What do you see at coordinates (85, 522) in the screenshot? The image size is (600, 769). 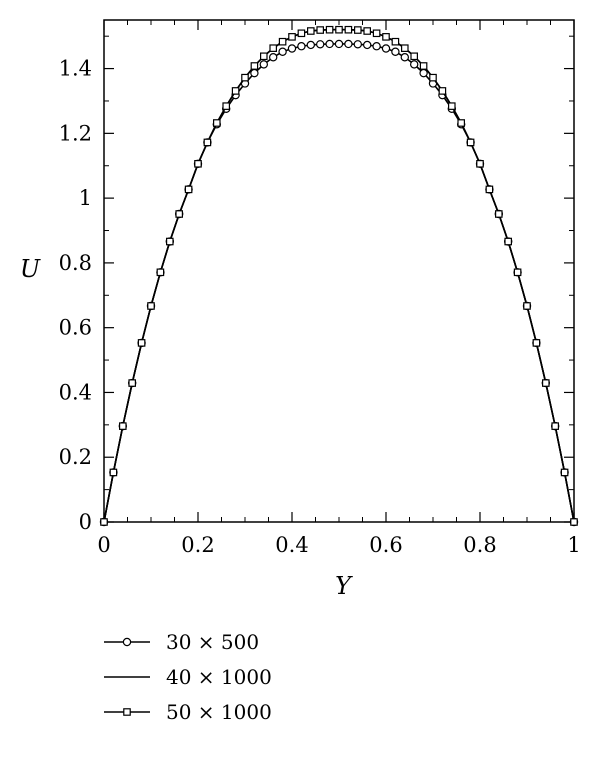 I see `y-tick-label: 0` at bounding box center [85, 522].